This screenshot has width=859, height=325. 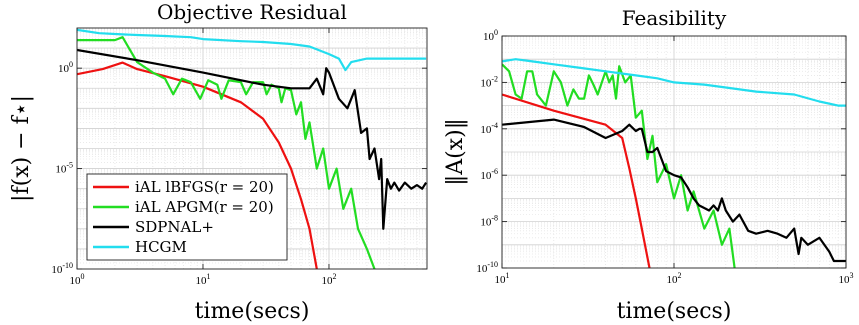 I want to click on chart-title: Objective Residual, so click(x=252, y=12).